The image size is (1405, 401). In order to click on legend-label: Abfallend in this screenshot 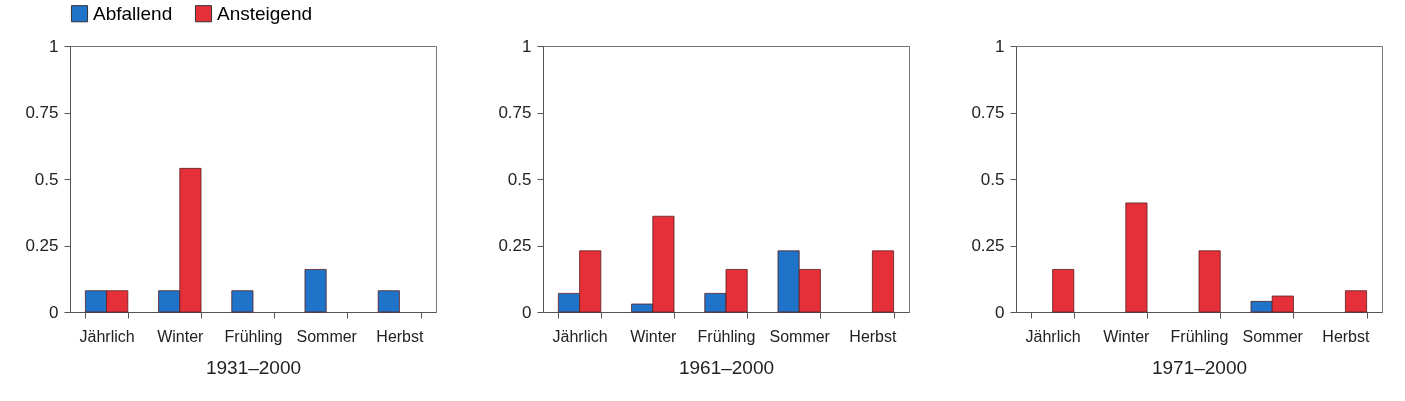, I will do `click(133, 13)`.